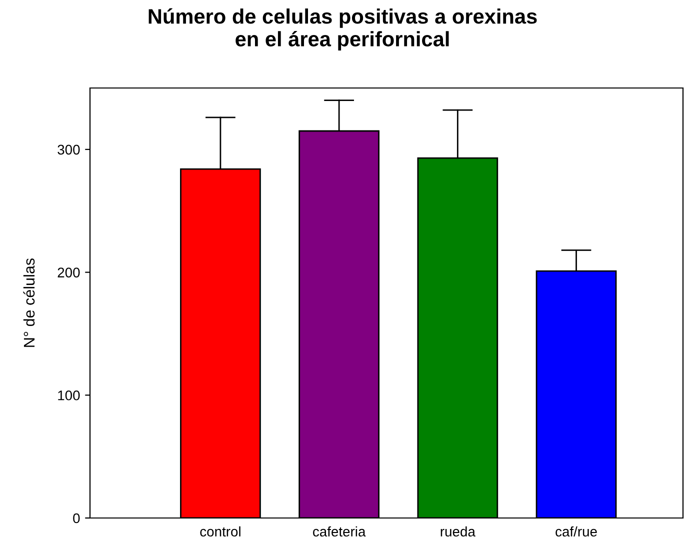 The width and height of the screenshot is (685, 553). Describe the element at coordinates (339, 531) in the screenshot. I see `x-tick-label: cafeteria` at that location.